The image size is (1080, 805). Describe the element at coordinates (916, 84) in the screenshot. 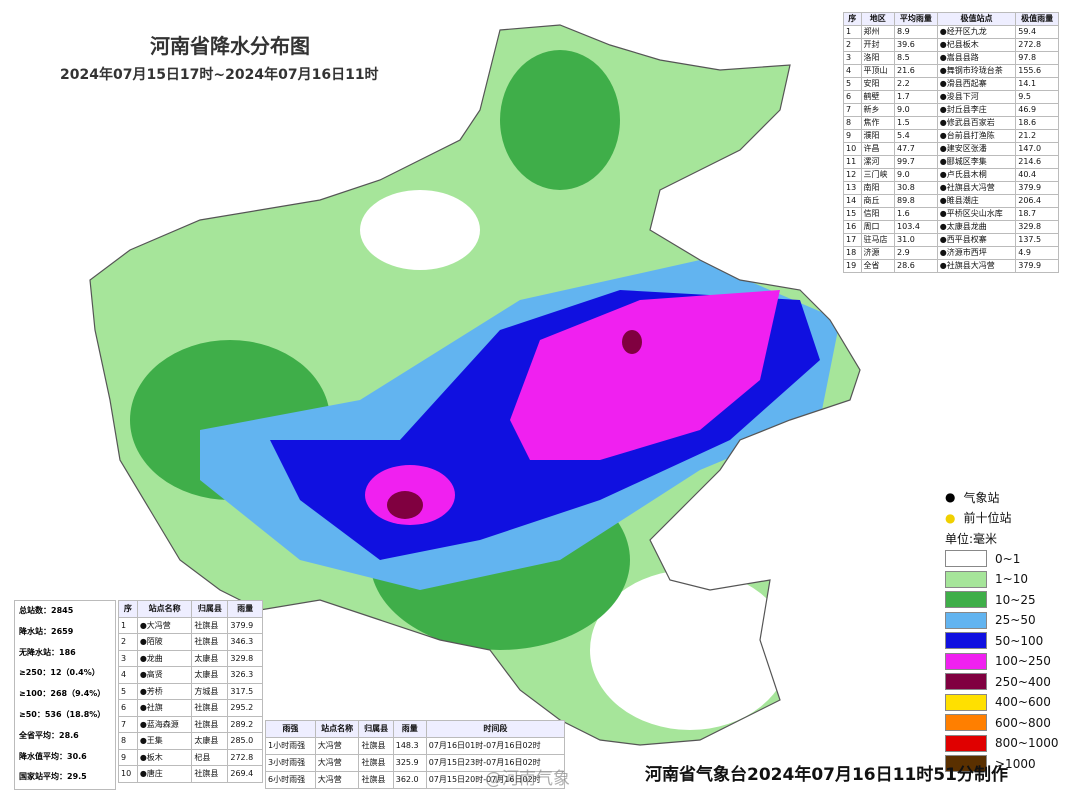

I see `table-cell: 2.2` at that location.